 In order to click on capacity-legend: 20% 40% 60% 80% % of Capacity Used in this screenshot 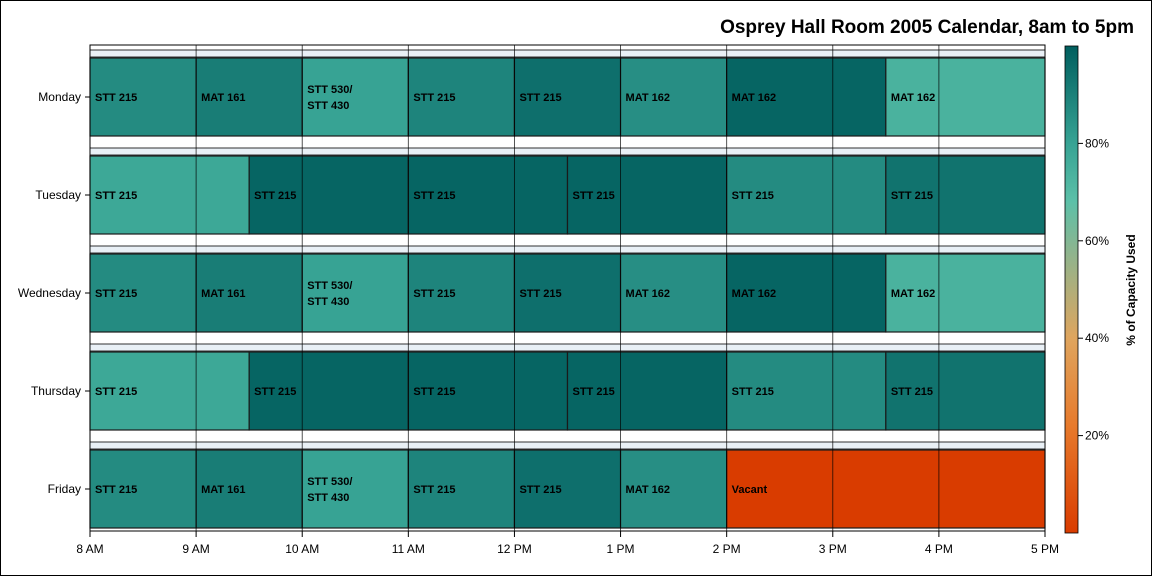, I will do `click(1101, 289)`.